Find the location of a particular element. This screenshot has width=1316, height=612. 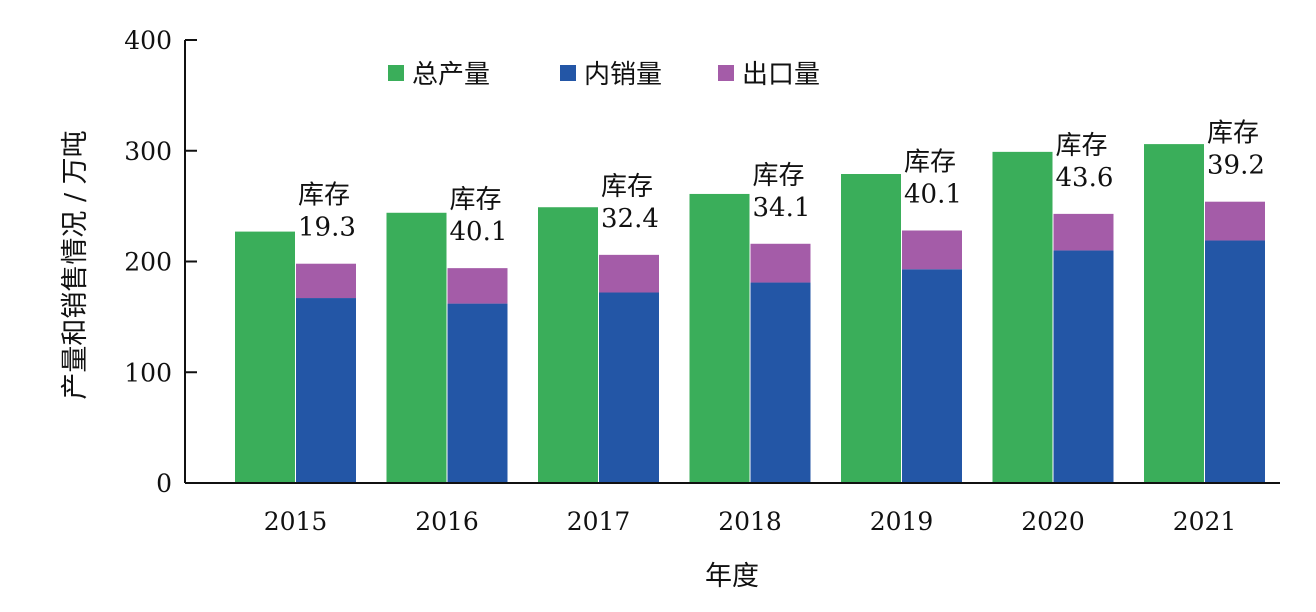

bar-export-2021 is located at coordinates (1235, 221).